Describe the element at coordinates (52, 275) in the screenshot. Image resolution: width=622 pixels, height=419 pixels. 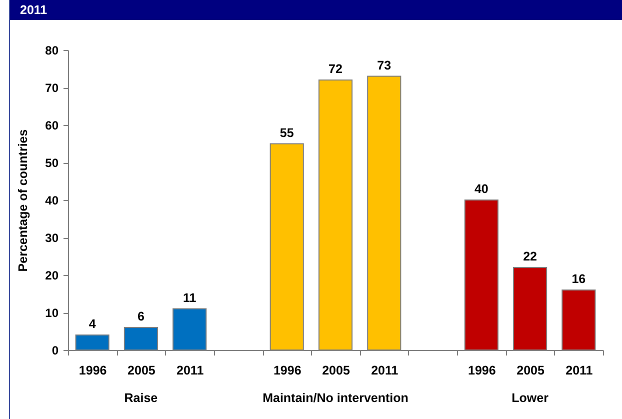
I see `y-tick-label: 20` at that location.